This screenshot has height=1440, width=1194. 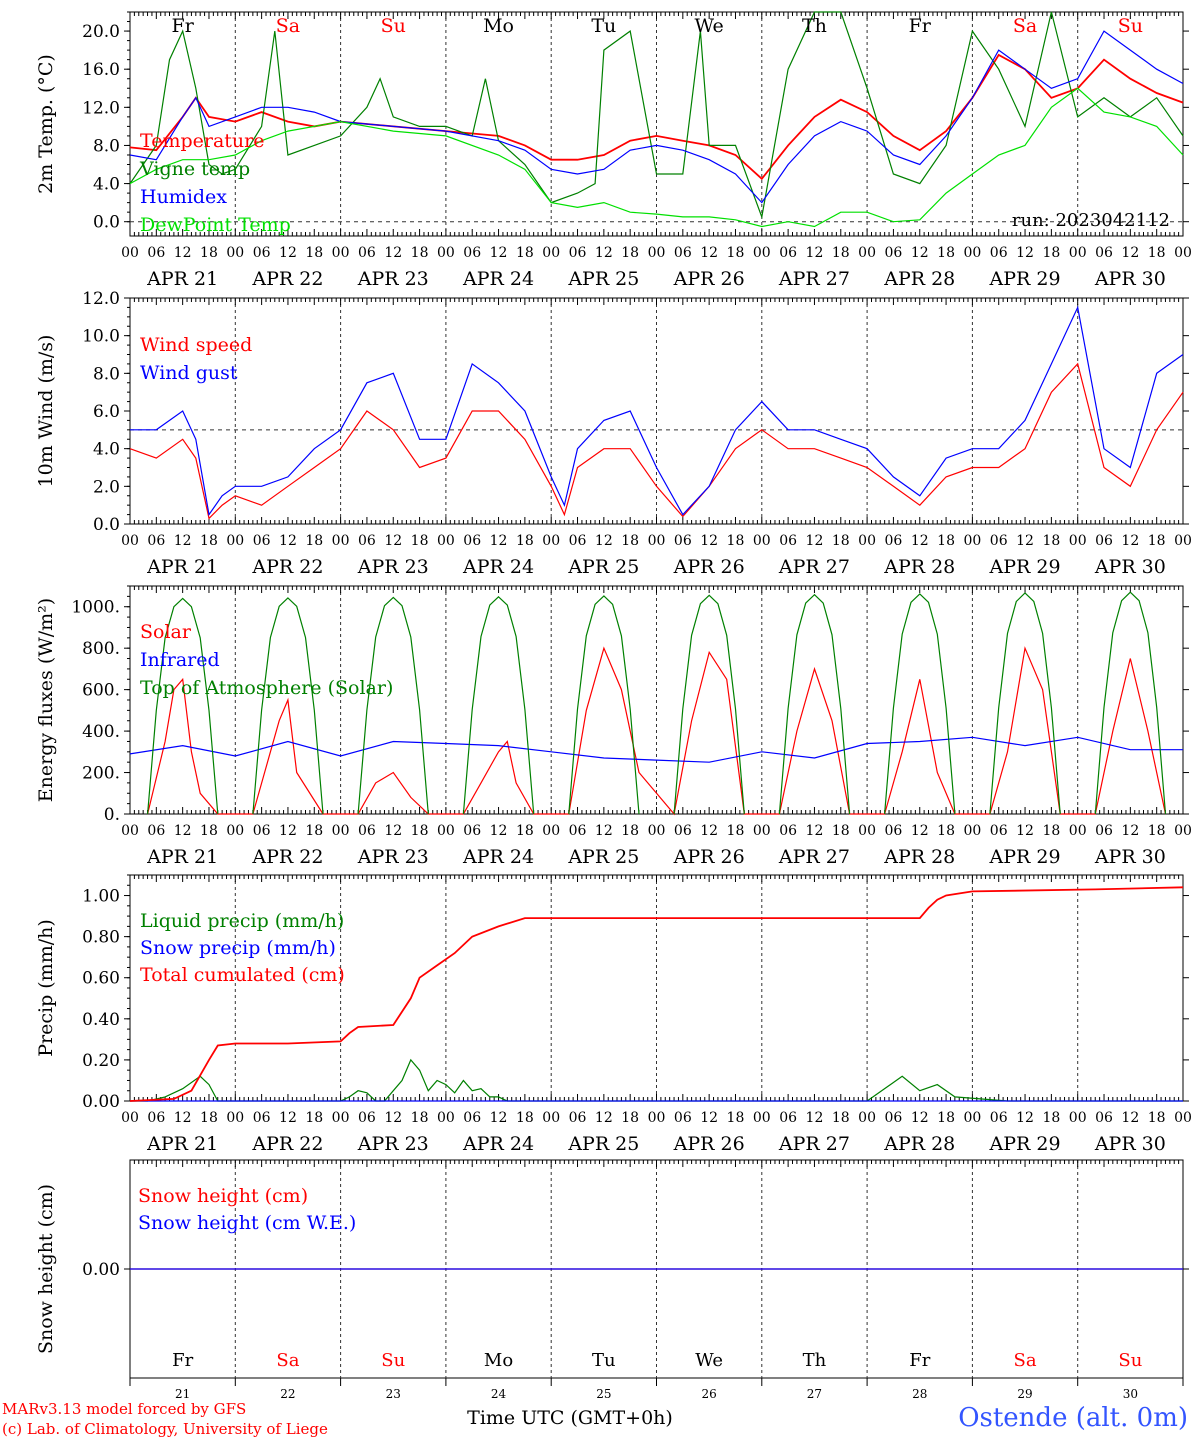 What do you see at coordinates (46, 1269) in the screenshot?
I see `y-axis-label: Snow height (cm)` at bounding box center [46, 1269].